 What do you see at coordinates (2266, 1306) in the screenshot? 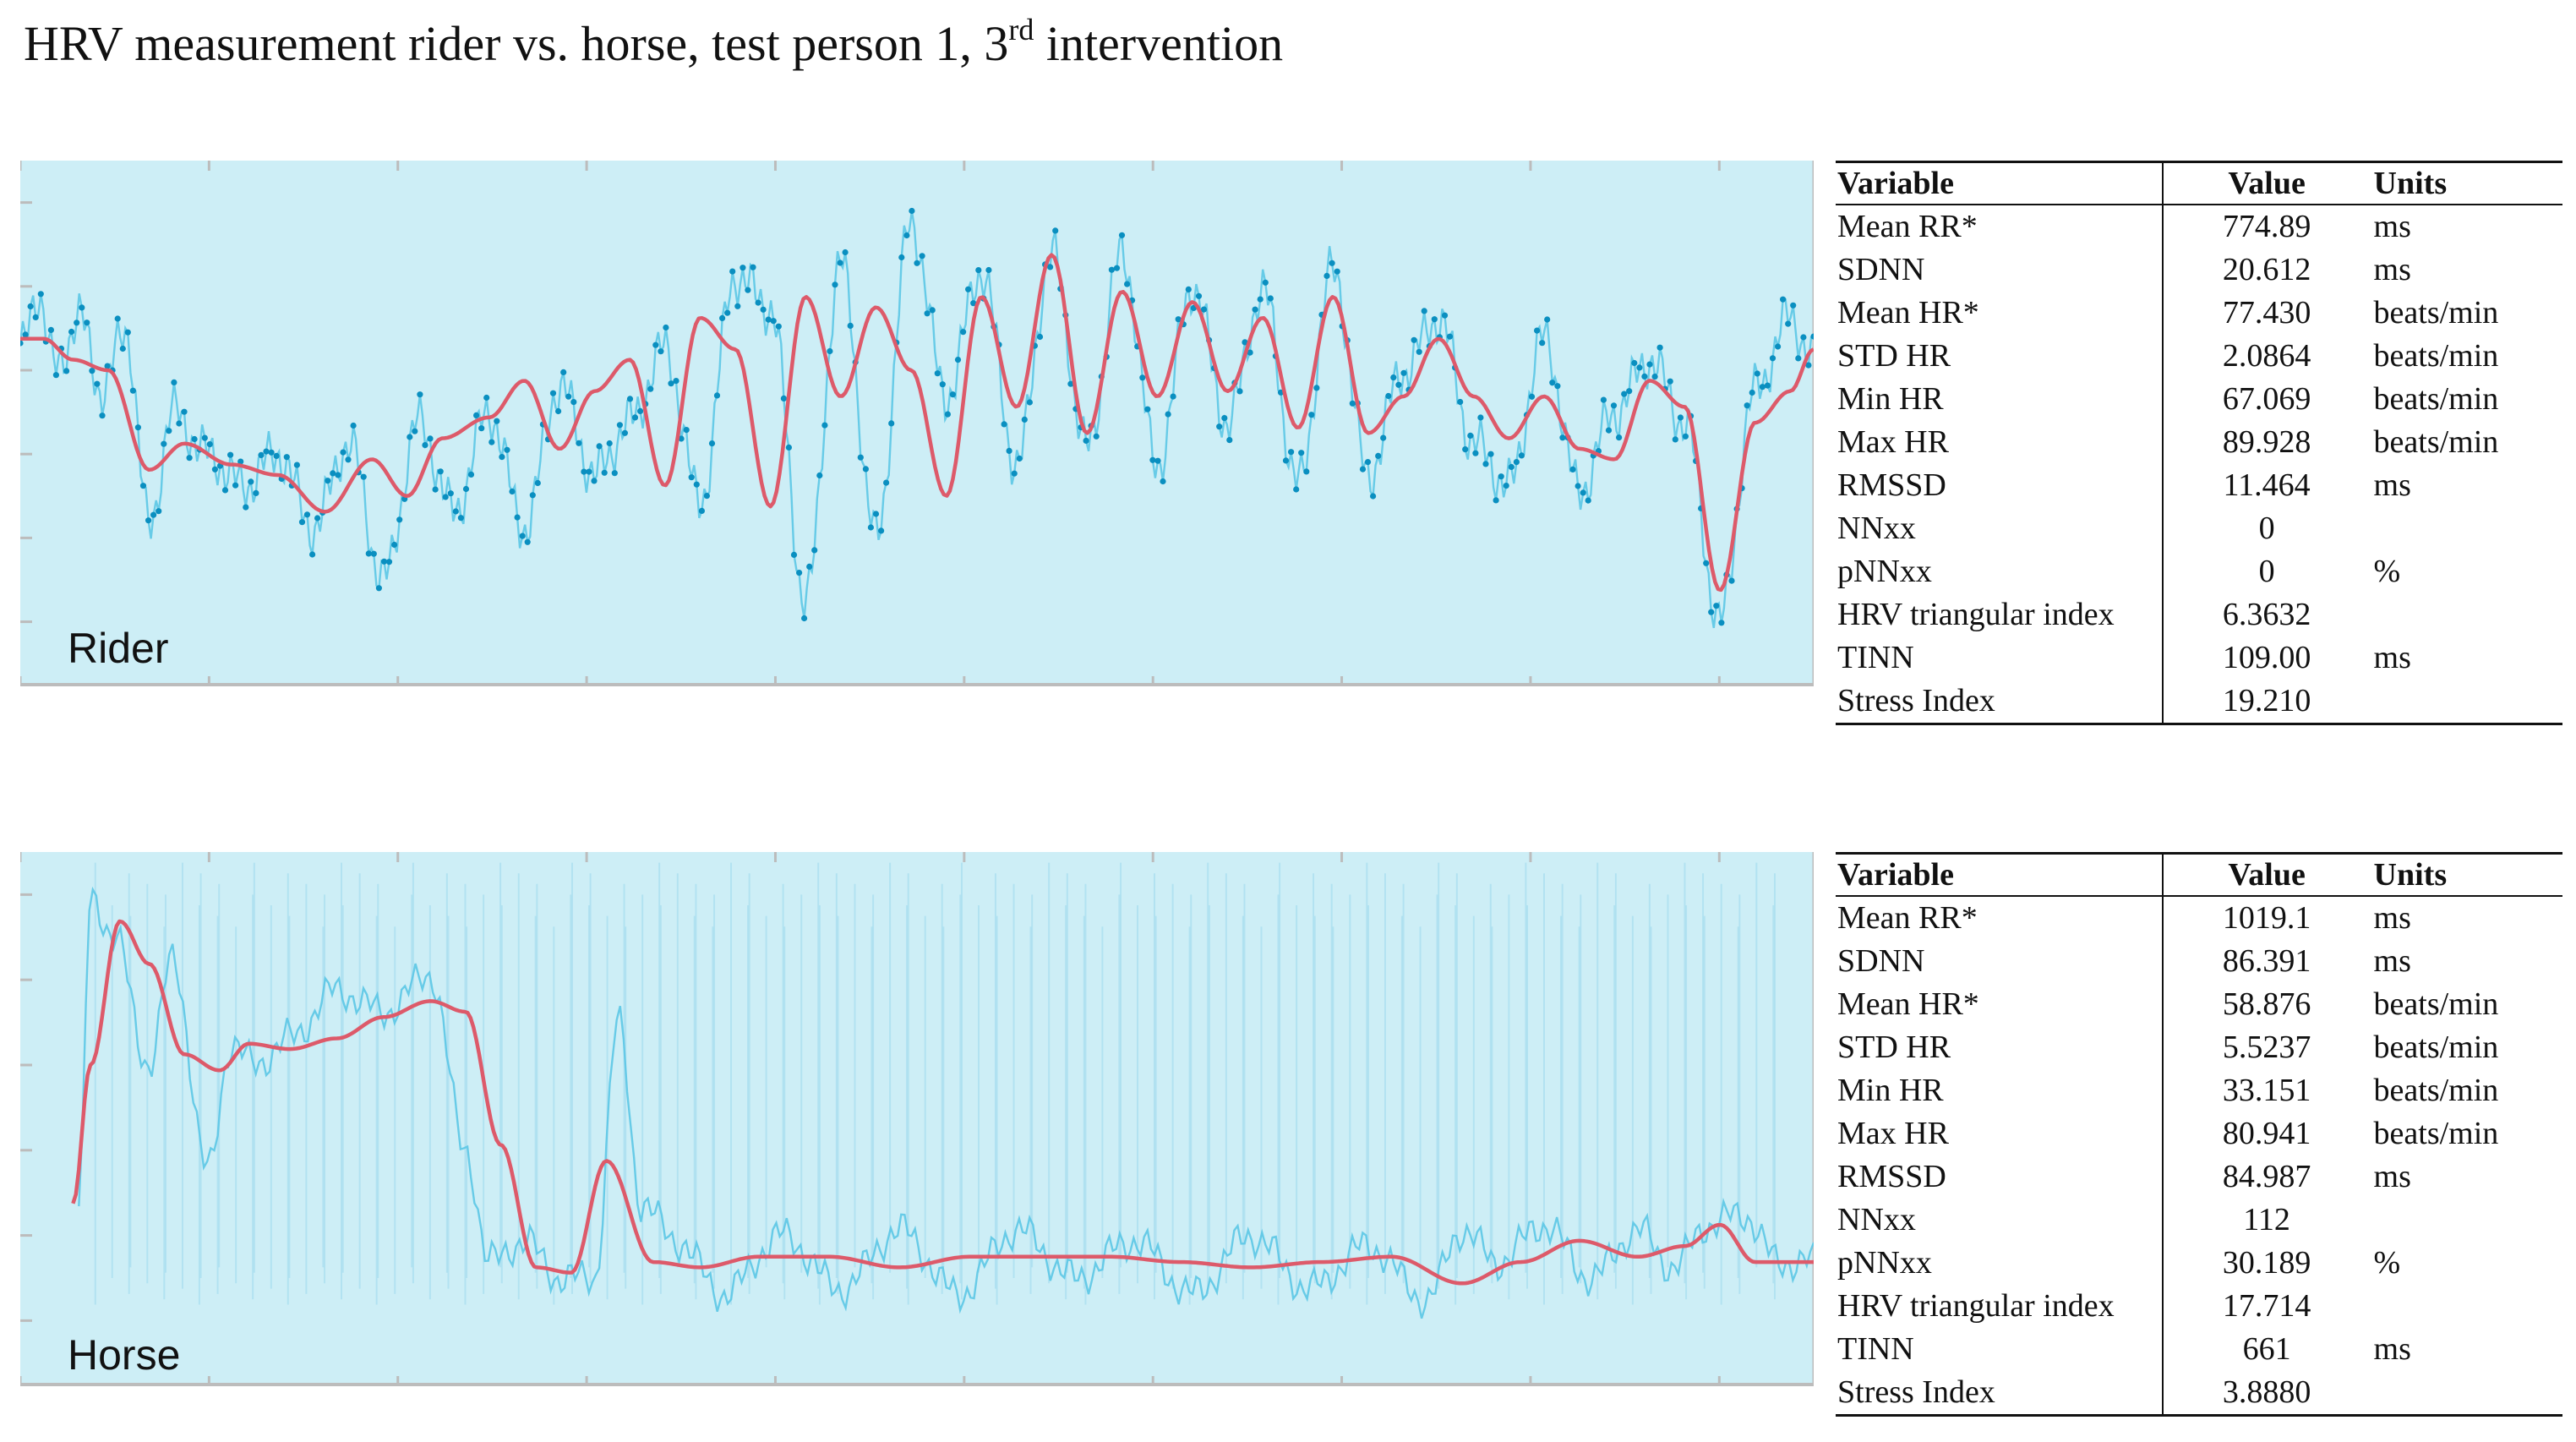
I see `value-cell: 17.714` at bounding box center [2266, 1306].